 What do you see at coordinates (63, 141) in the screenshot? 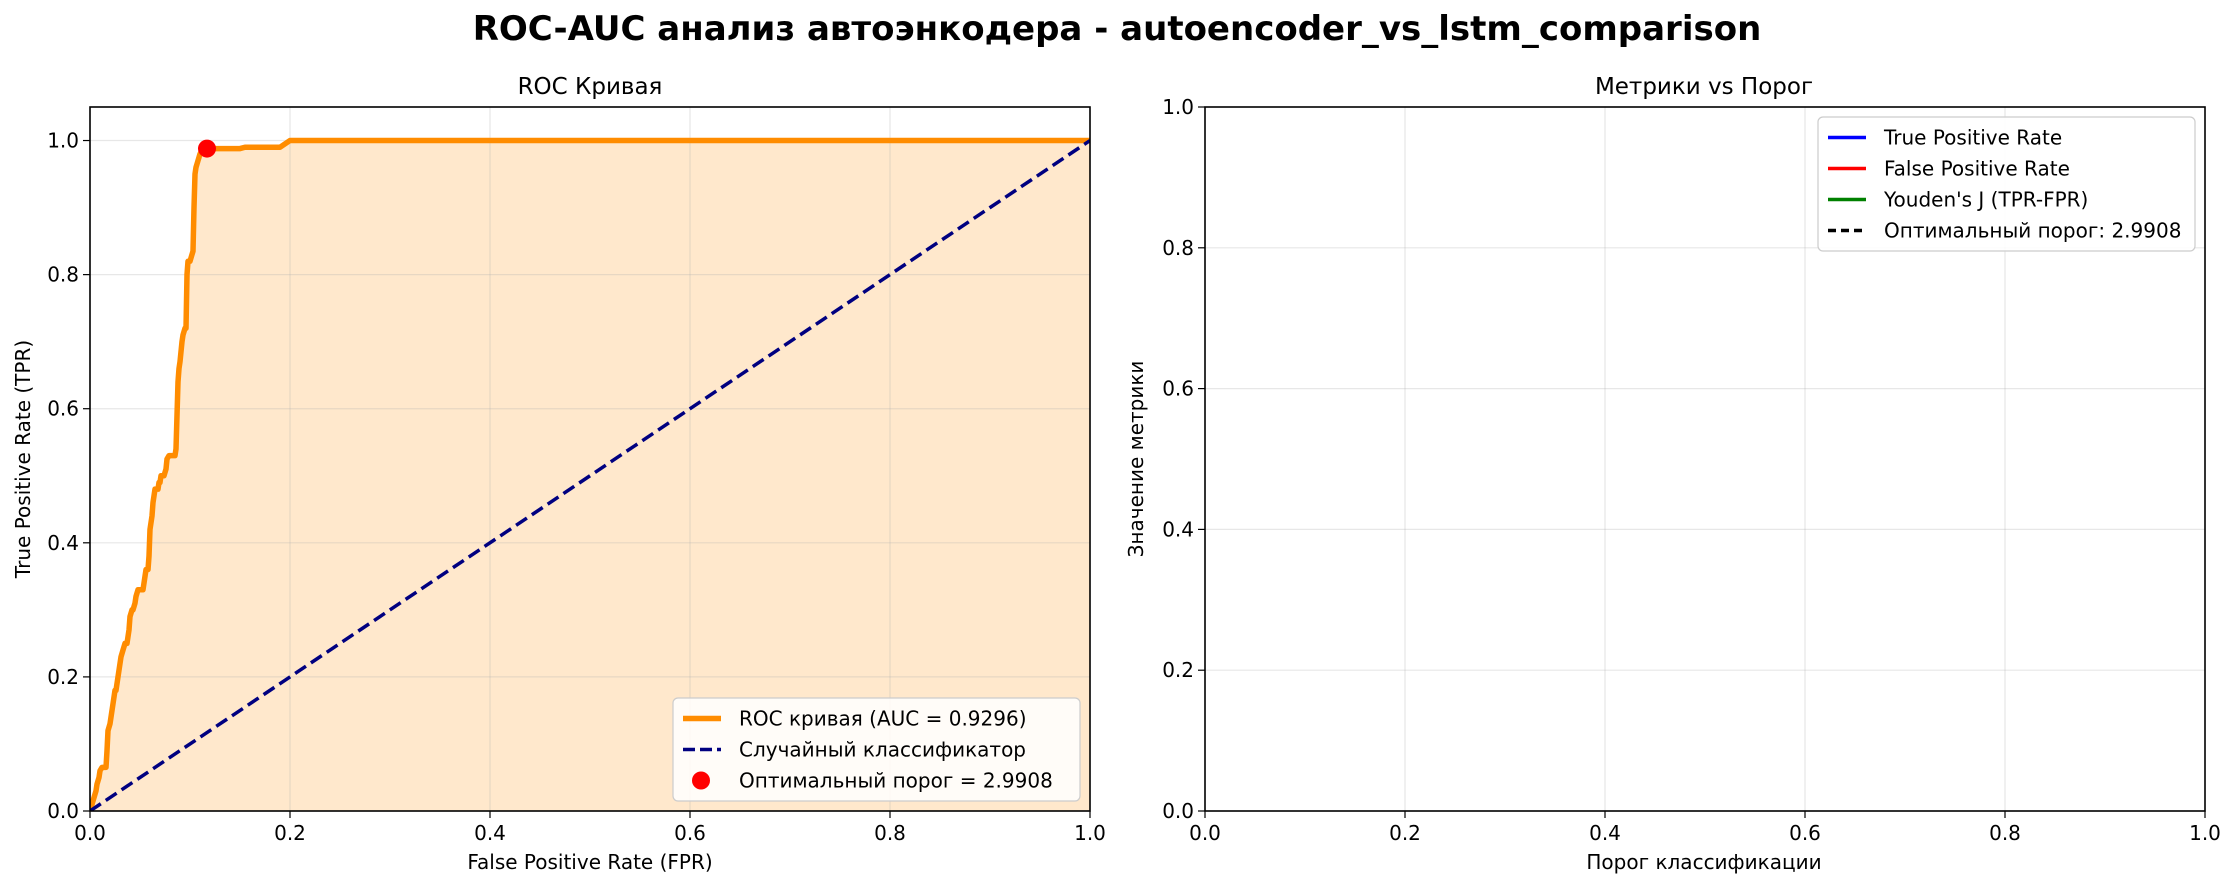
I see `roc-y-tick-label: 1.0` at bounding box center [63, 141].